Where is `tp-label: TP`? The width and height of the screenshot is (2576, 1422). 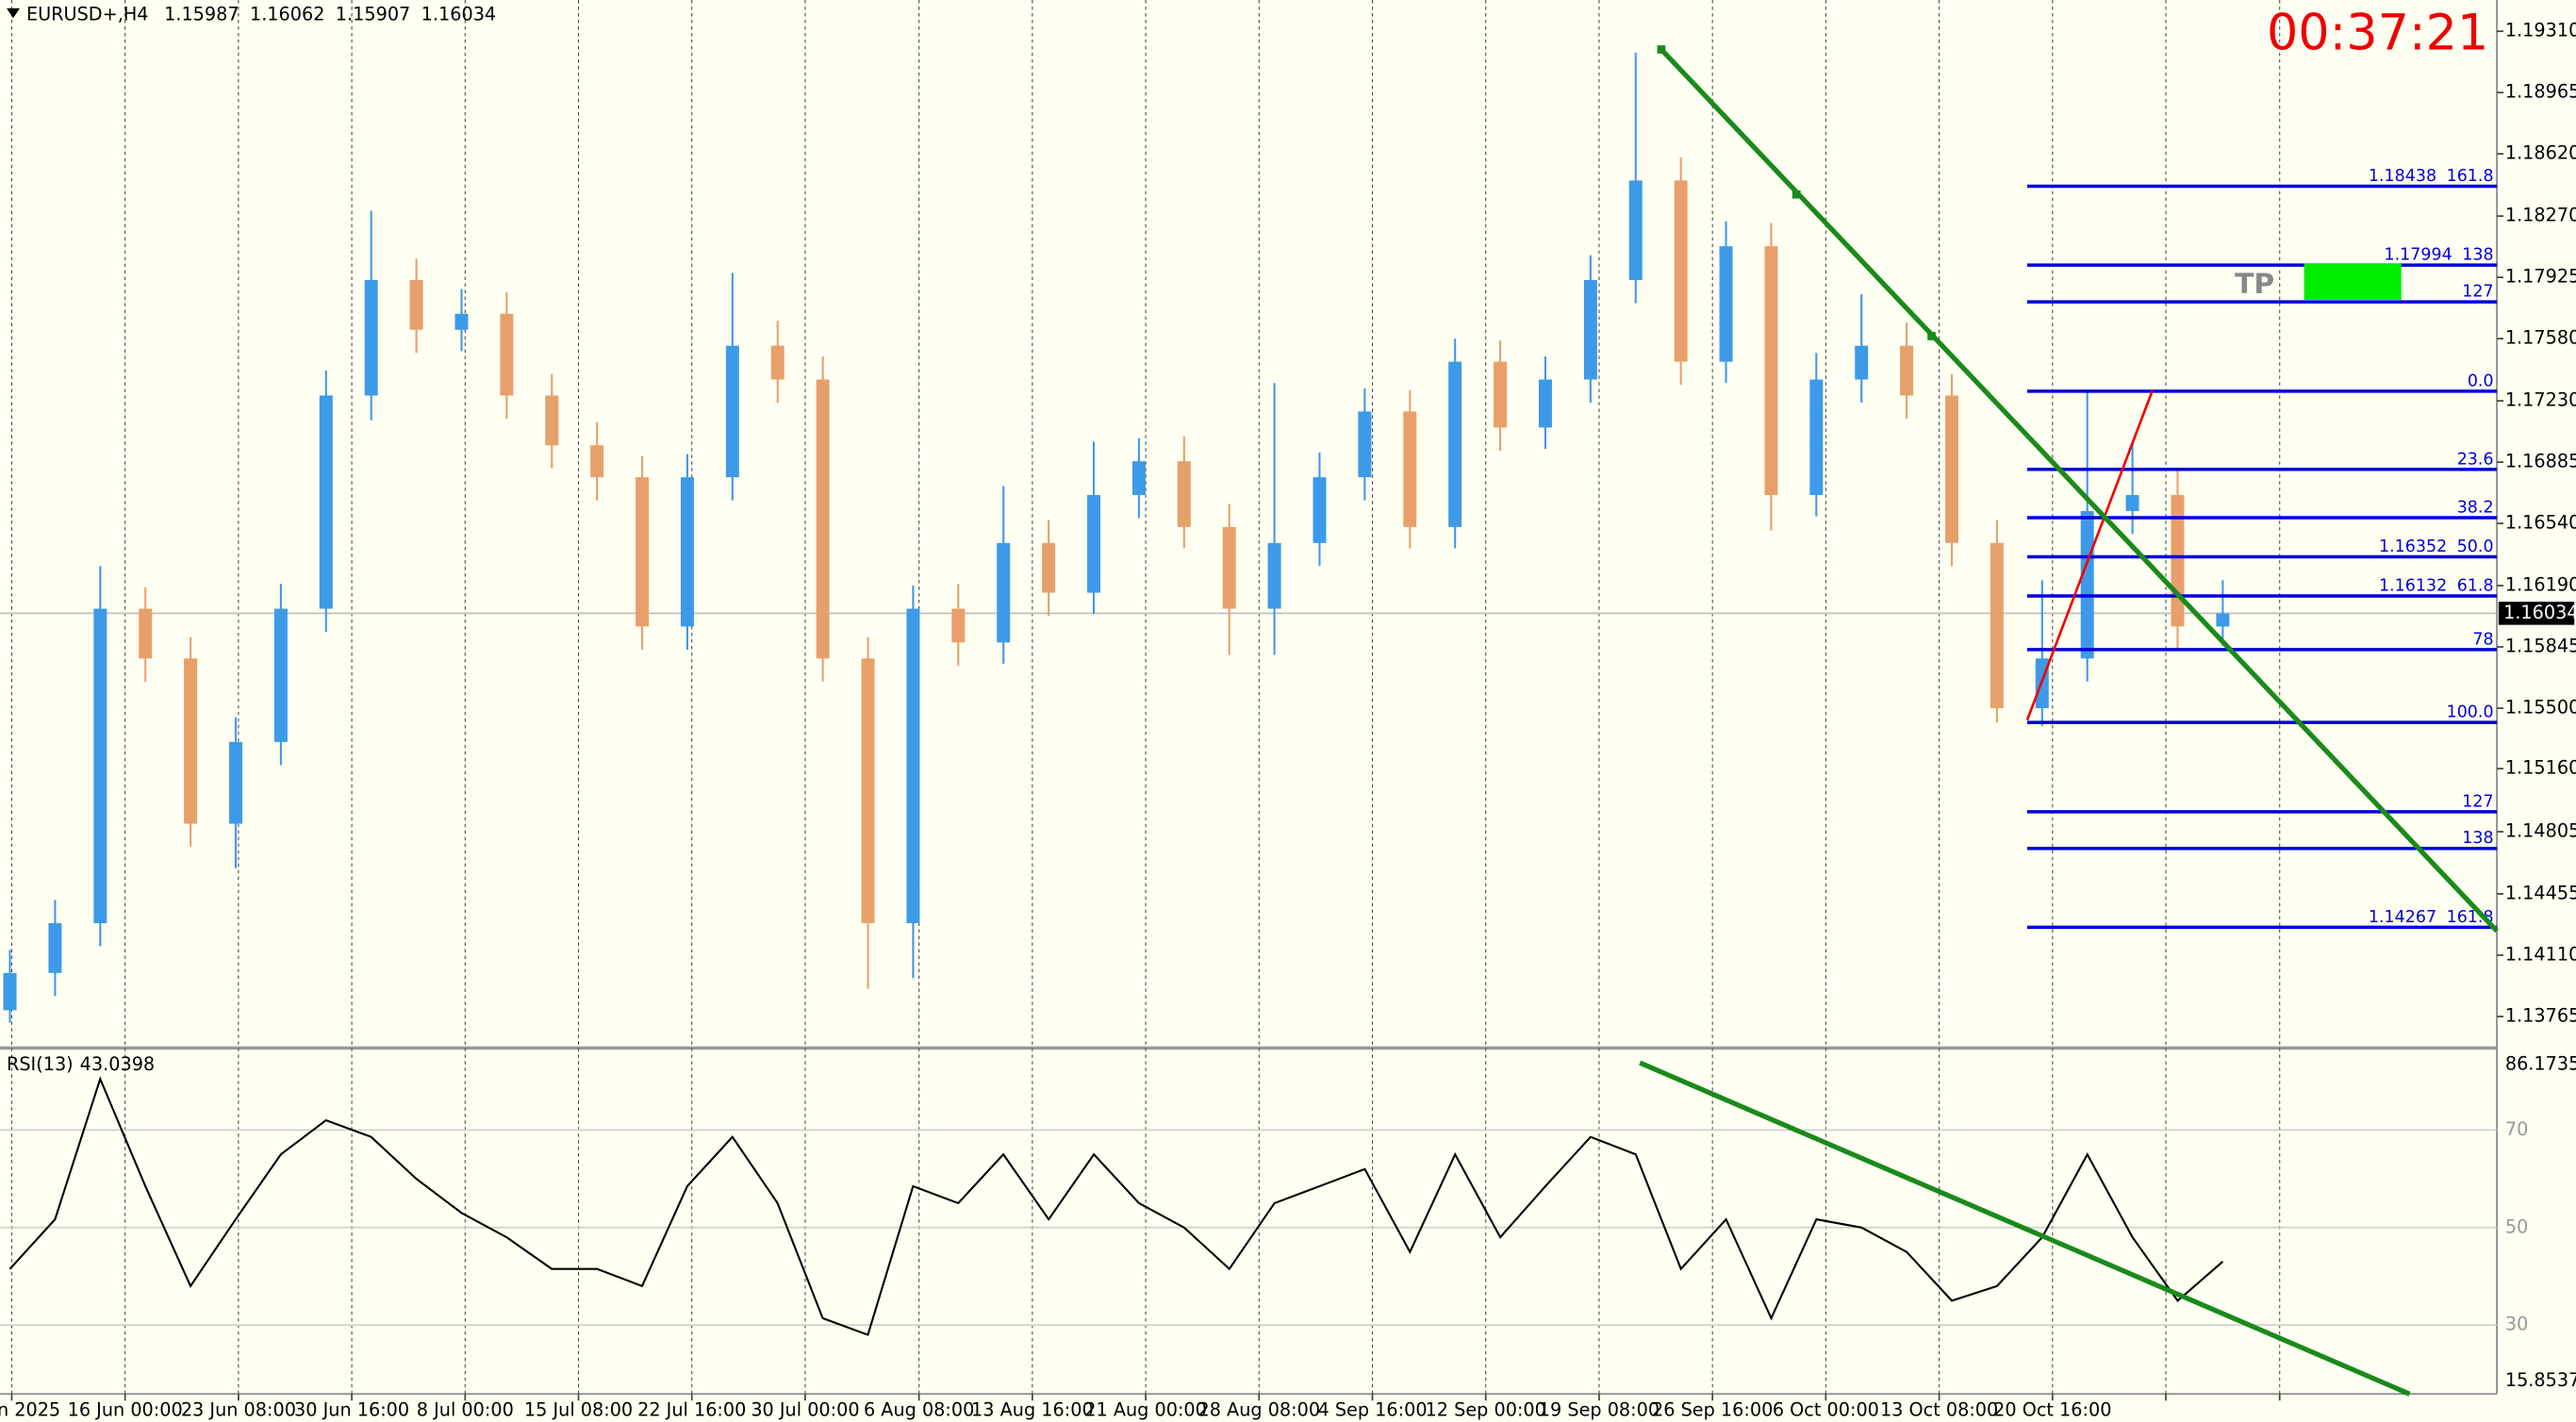
tp-label: TP is located at coordinates (2254, 284).